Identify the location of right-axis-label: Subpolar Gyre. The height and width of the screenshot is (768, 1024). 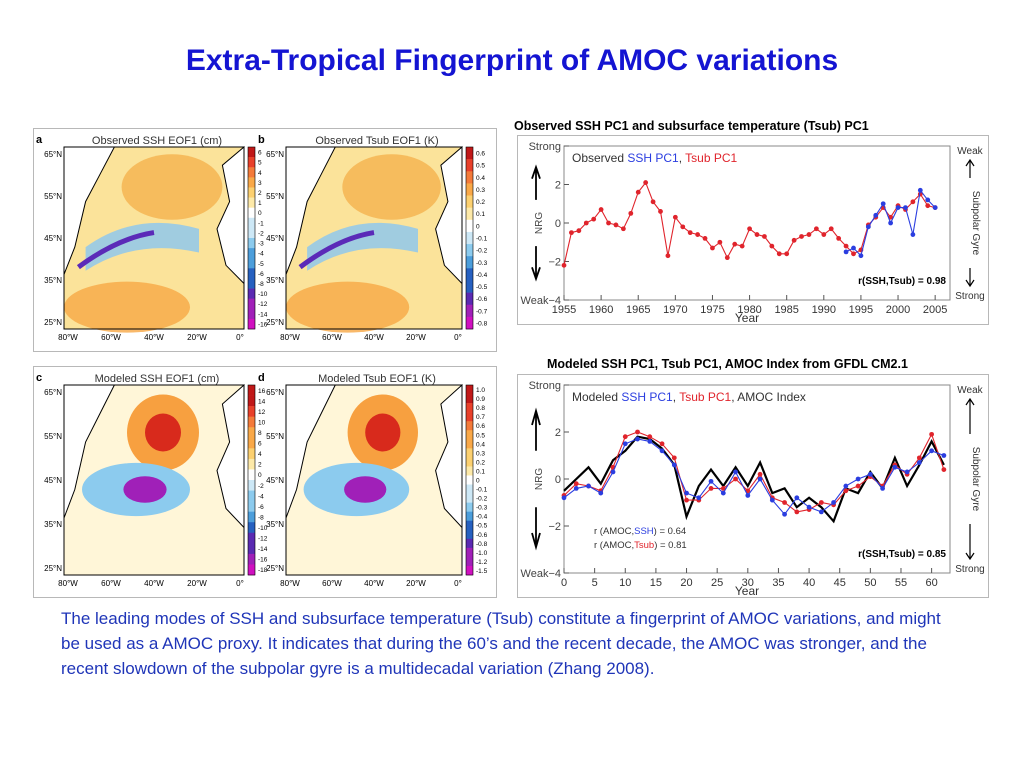
(975, 223).